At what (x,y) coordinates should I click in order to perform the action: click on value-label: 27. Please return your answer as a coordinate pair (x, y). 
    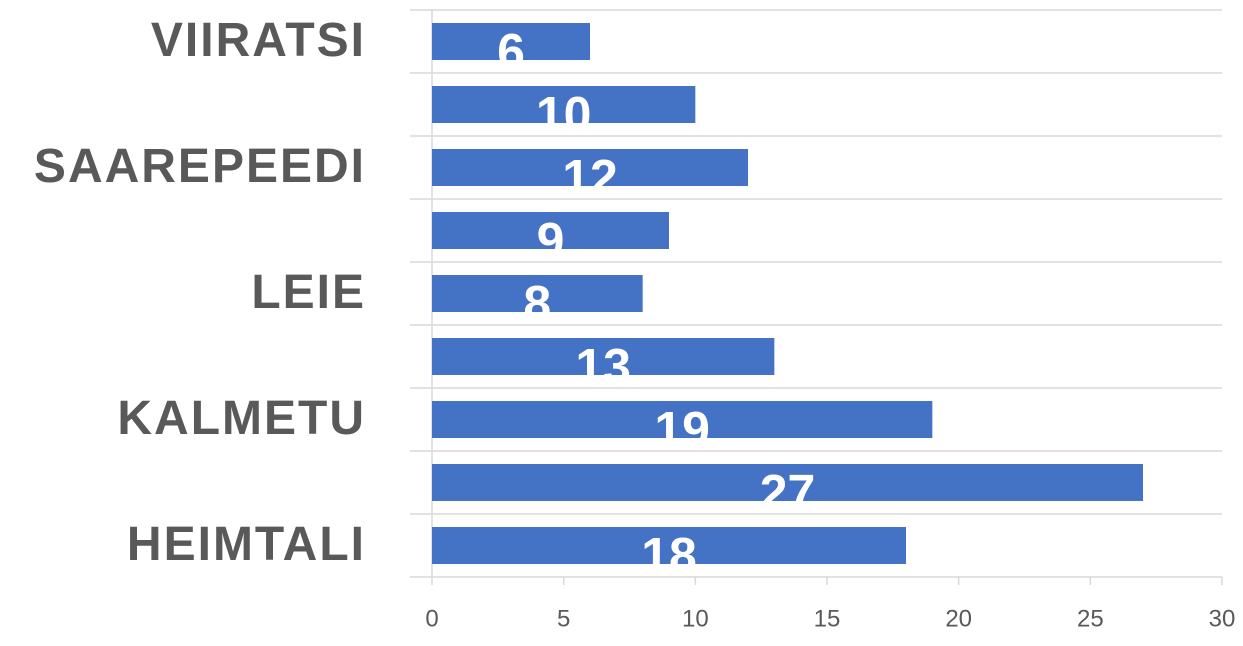
    Looking at the image, I should click on (788, 493).